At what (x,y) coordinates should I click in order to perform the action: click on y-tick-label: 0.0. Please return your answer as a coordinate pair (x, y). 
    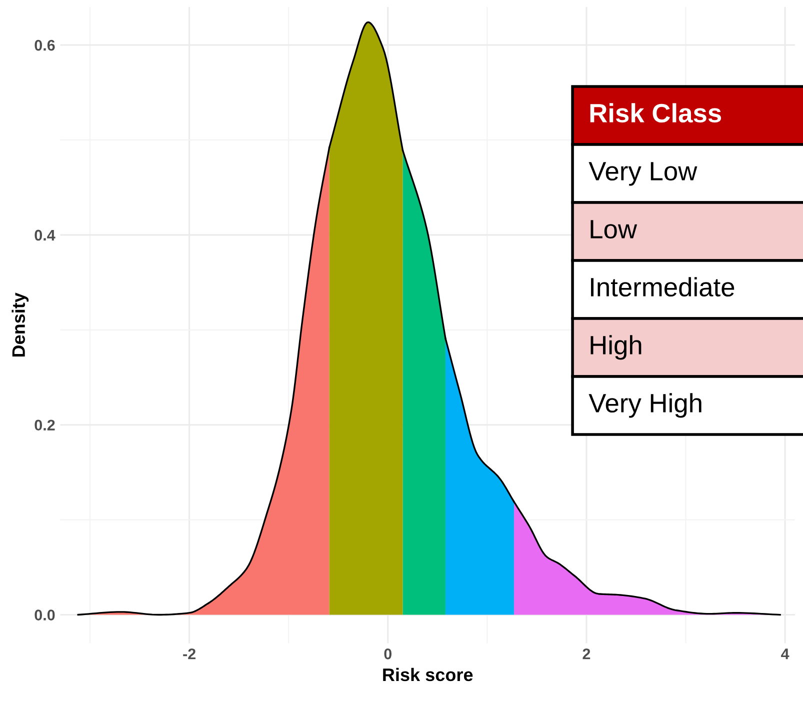
    Looking at the image, I should click on (44, 615).